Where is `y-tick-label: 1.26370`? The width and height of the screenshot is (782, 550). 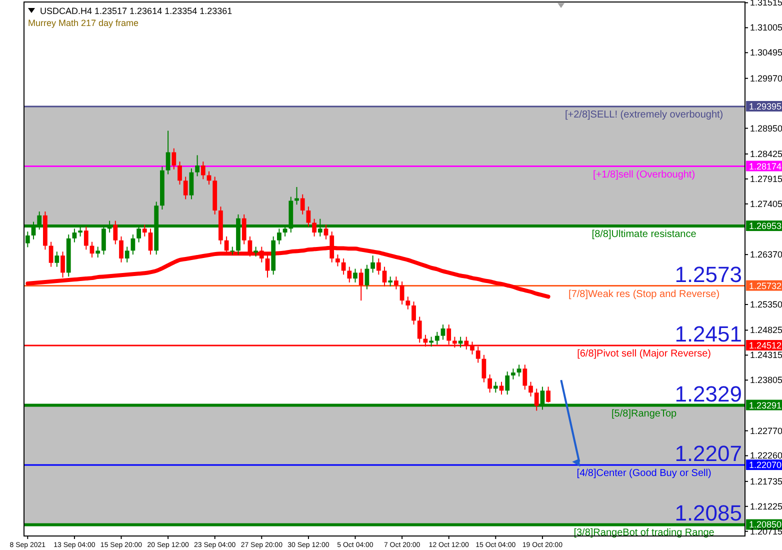 y-tick-label: 1.26370 is located at coordinates (766, 255).